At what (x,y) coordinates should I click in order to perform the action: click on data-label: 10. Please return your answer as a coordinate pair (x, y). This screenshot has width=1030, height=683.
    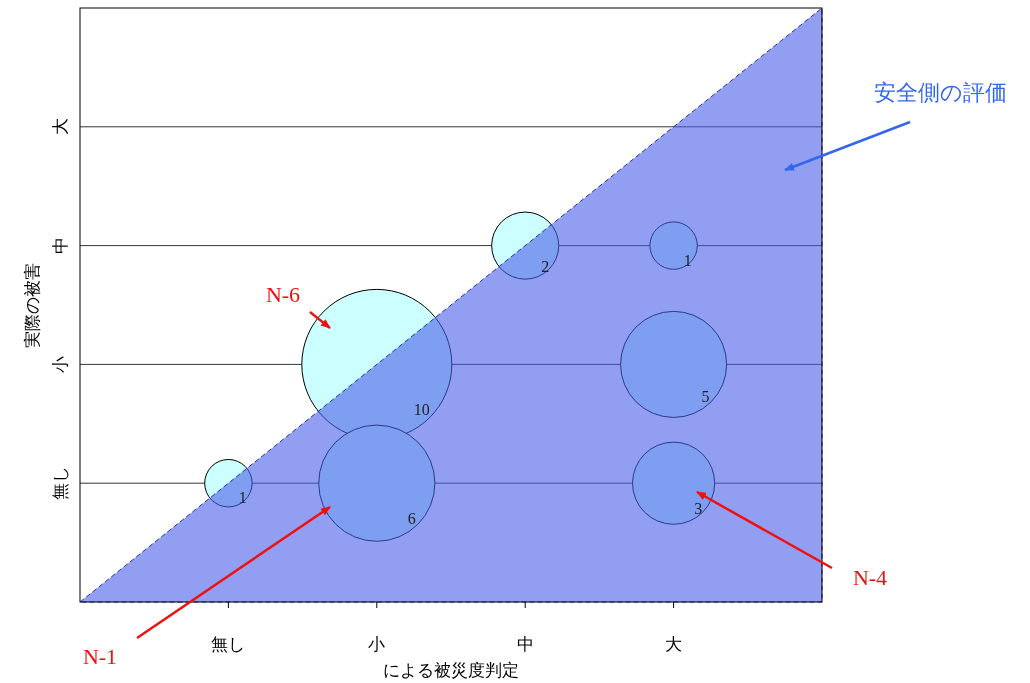
    Looking at the image, I should click on (421, 410).